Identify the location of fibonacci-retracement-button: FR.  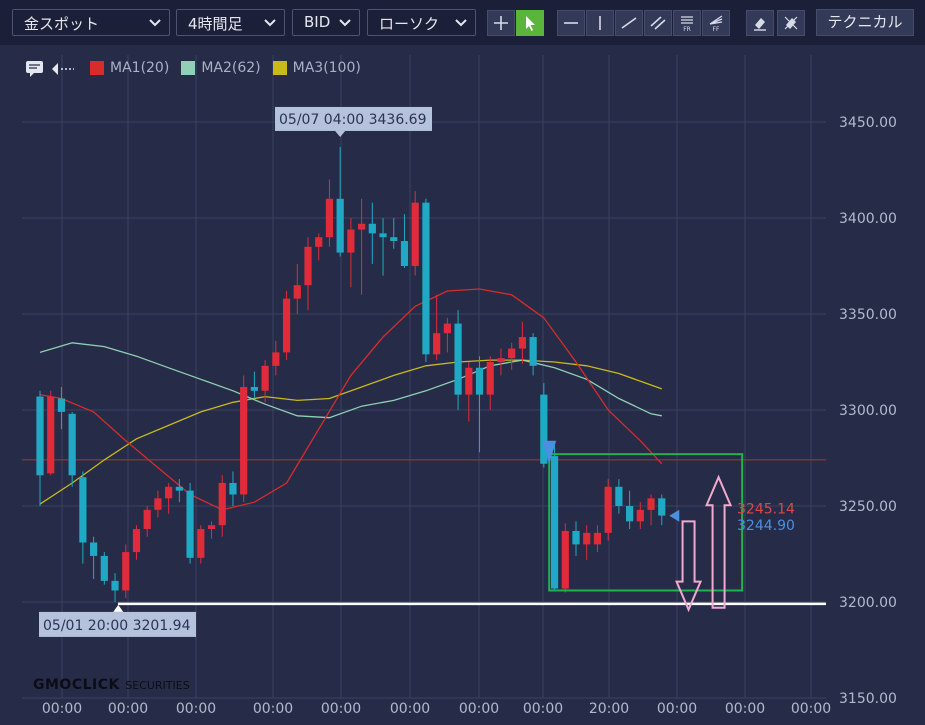
(687, 23).